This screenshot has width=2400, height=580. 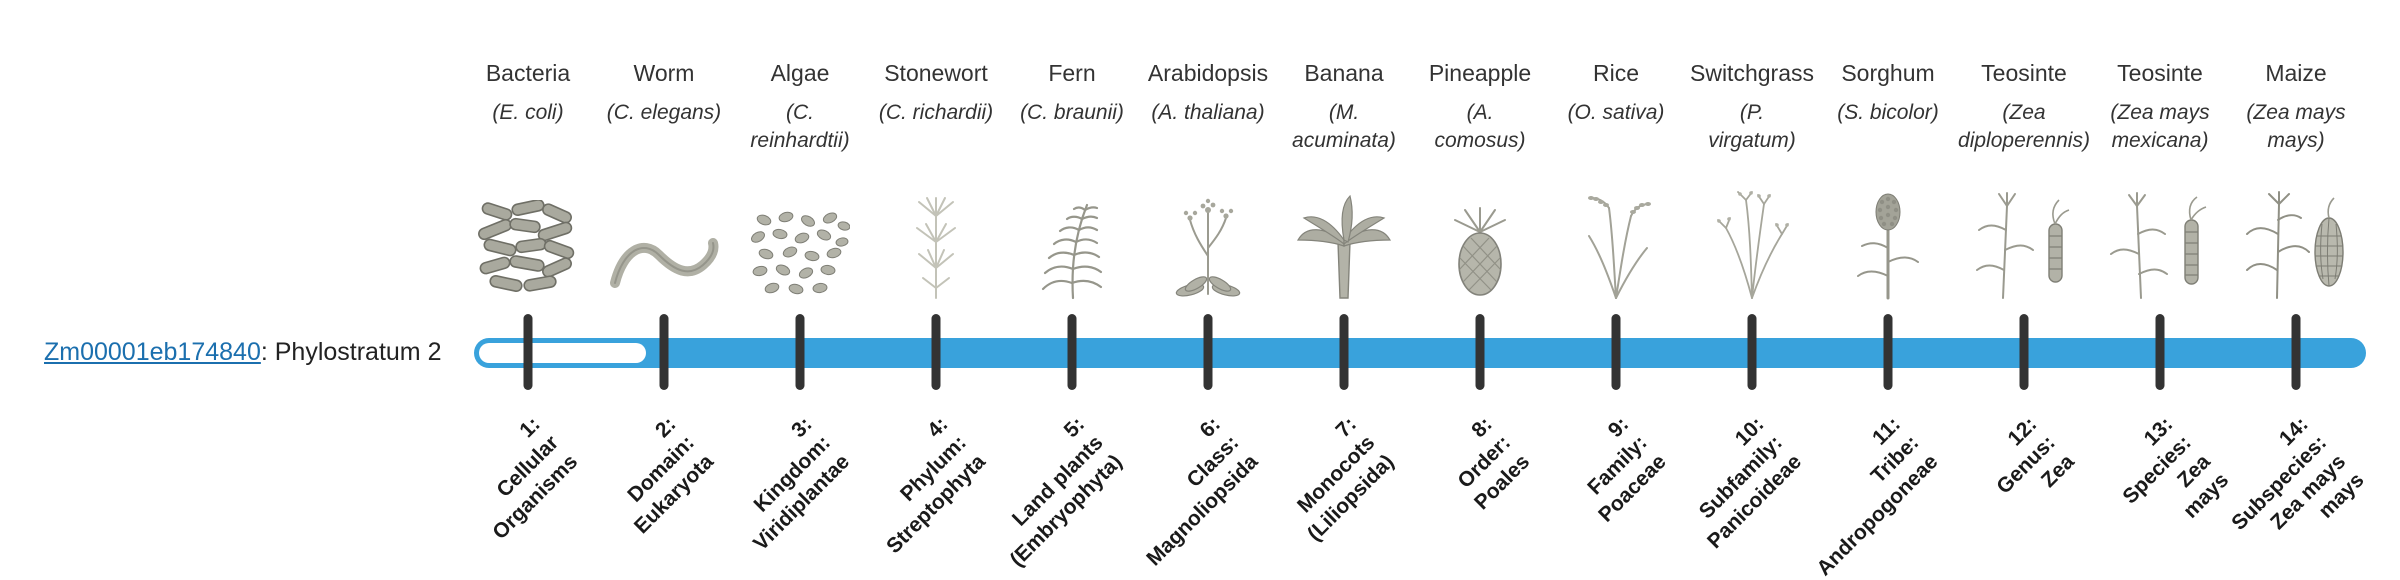 What do you see at coordinates (2296, 73) in the screenshot?
I see `organism-common-name: Maize` at bounding box center [2296, 73].